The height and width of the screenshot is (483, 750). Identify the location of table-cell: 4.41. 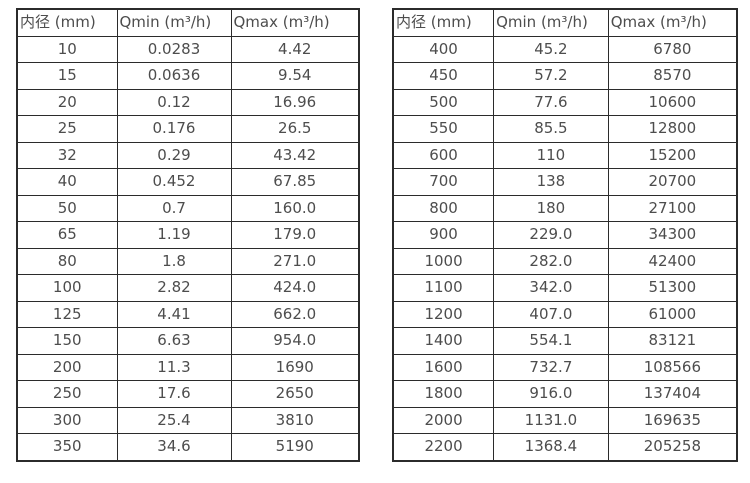
(174, 314).